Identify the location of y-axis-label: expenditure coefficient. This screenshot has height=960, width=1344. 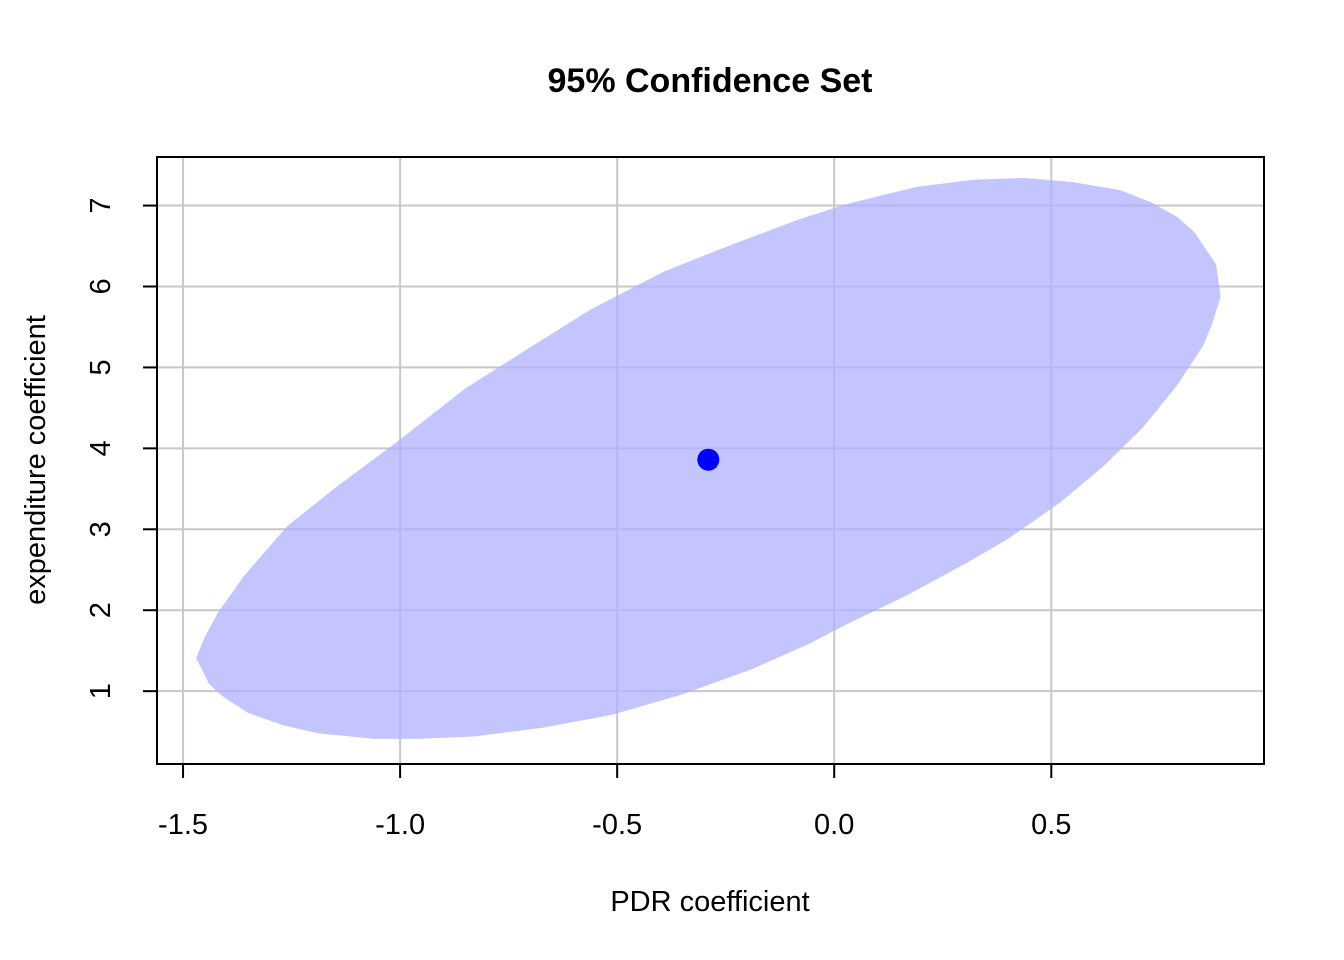
(36, 460).